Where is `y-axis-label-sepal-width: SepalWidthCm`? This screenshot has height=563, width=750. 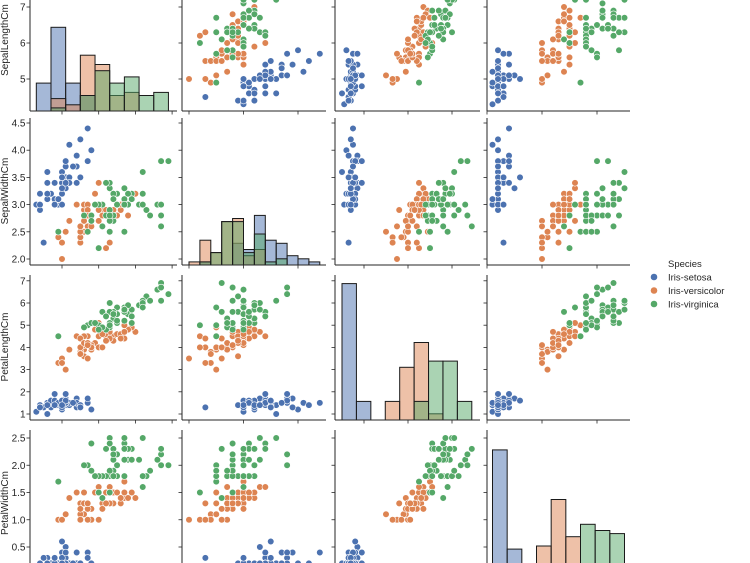 y-axis-label-sepal-width: SepalWidthCm is located at coordinates (5, 191).